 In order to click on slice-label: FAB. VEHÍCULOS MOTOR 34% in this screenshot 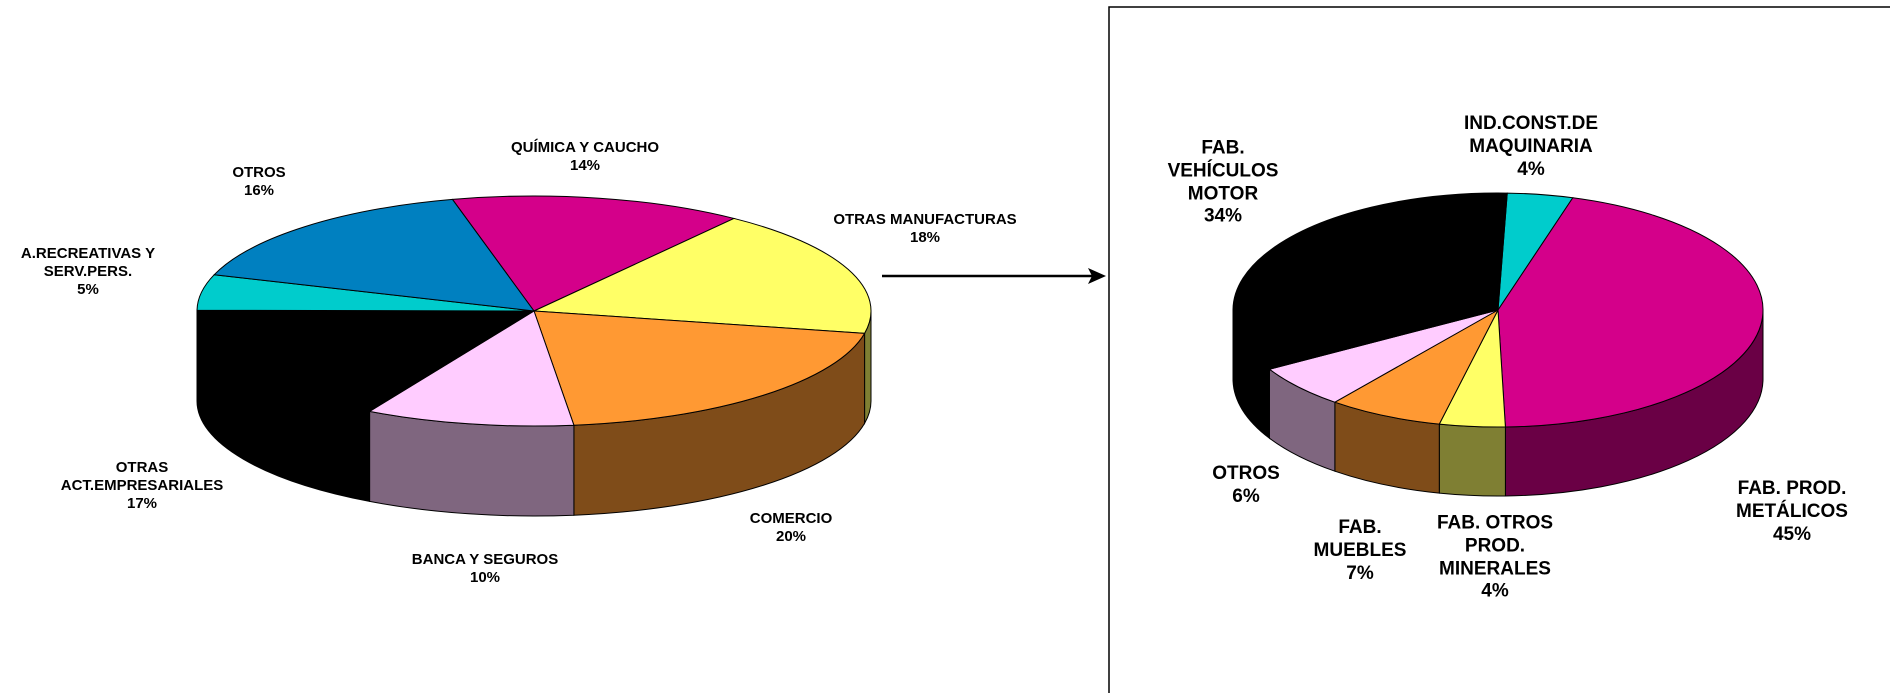, I will do `click(1223, 182)`.